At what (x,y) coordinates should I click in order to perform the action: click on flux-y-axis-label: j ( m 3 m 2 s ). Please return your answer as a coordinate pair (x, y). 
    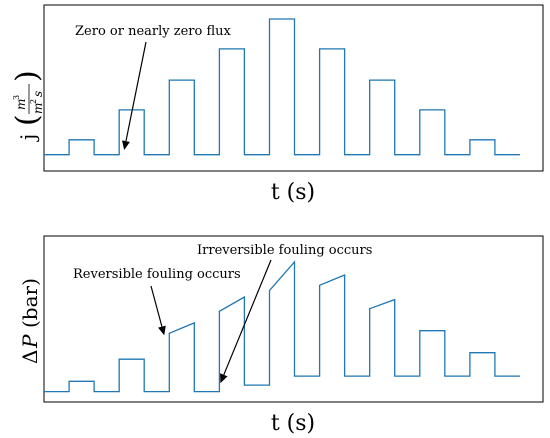
    Looking at the image, I should click on (27, 106).